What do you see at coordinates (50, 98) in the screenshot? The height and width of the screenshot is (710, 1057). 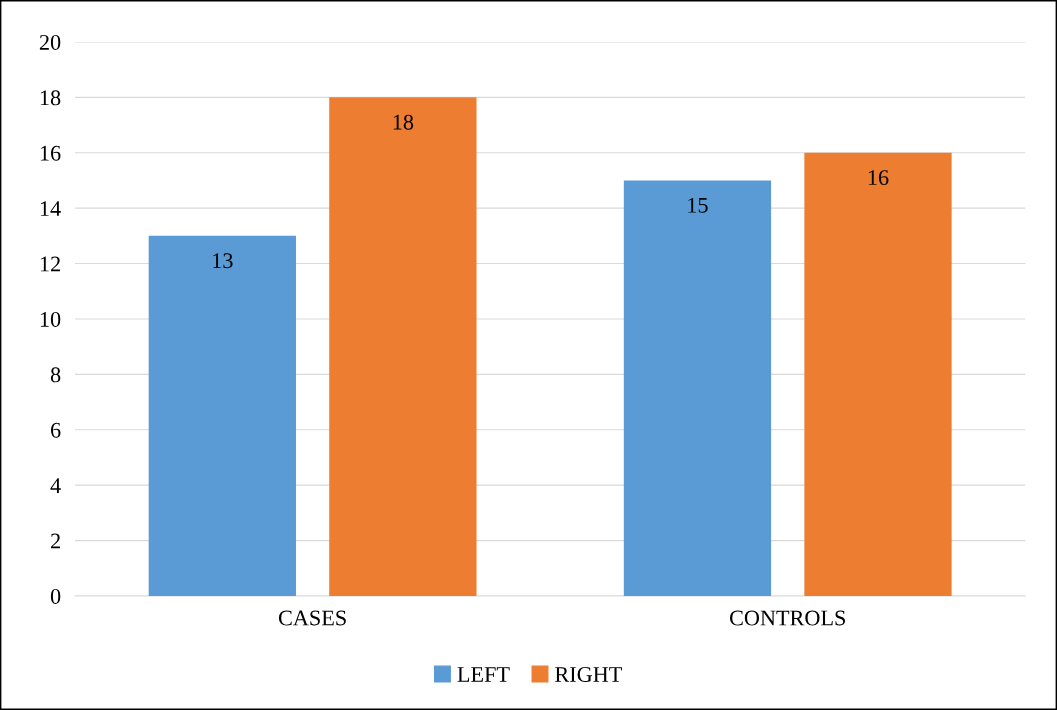 I see `y-tick-label: 18` at bounding box center [50, 98].